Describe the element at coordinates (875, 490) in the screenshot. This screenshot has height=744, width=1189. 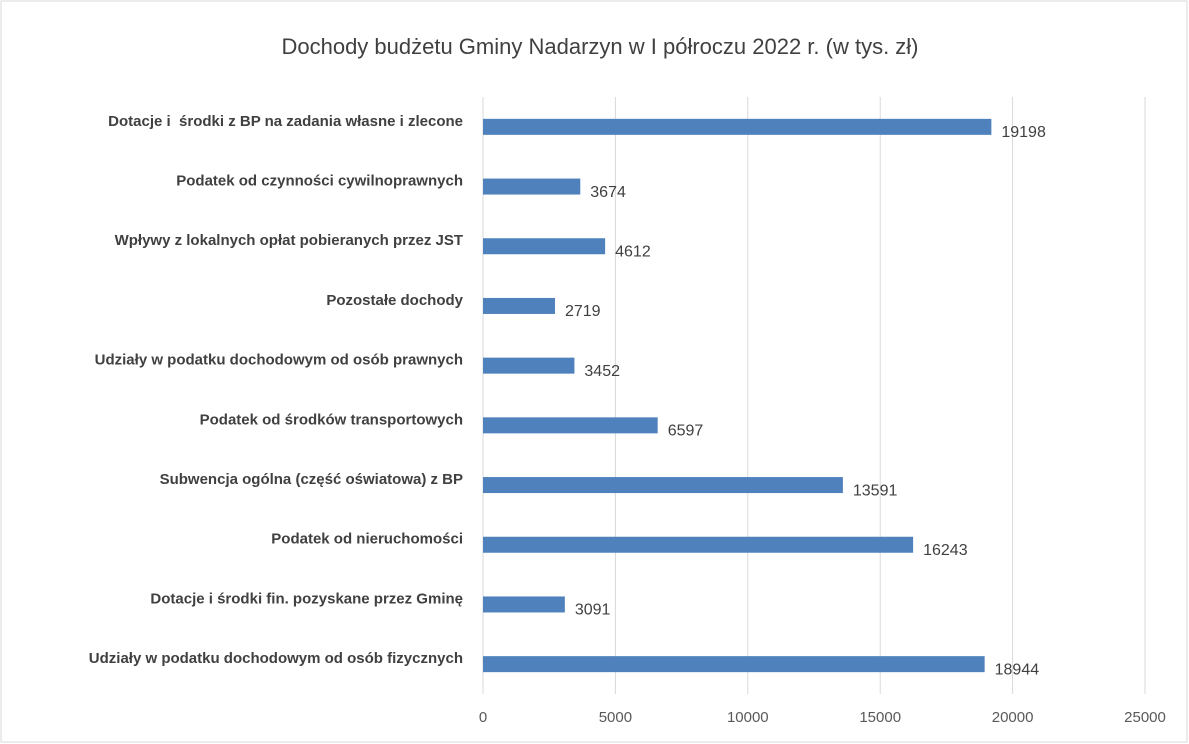
I see `value-label: 13591` at that location.